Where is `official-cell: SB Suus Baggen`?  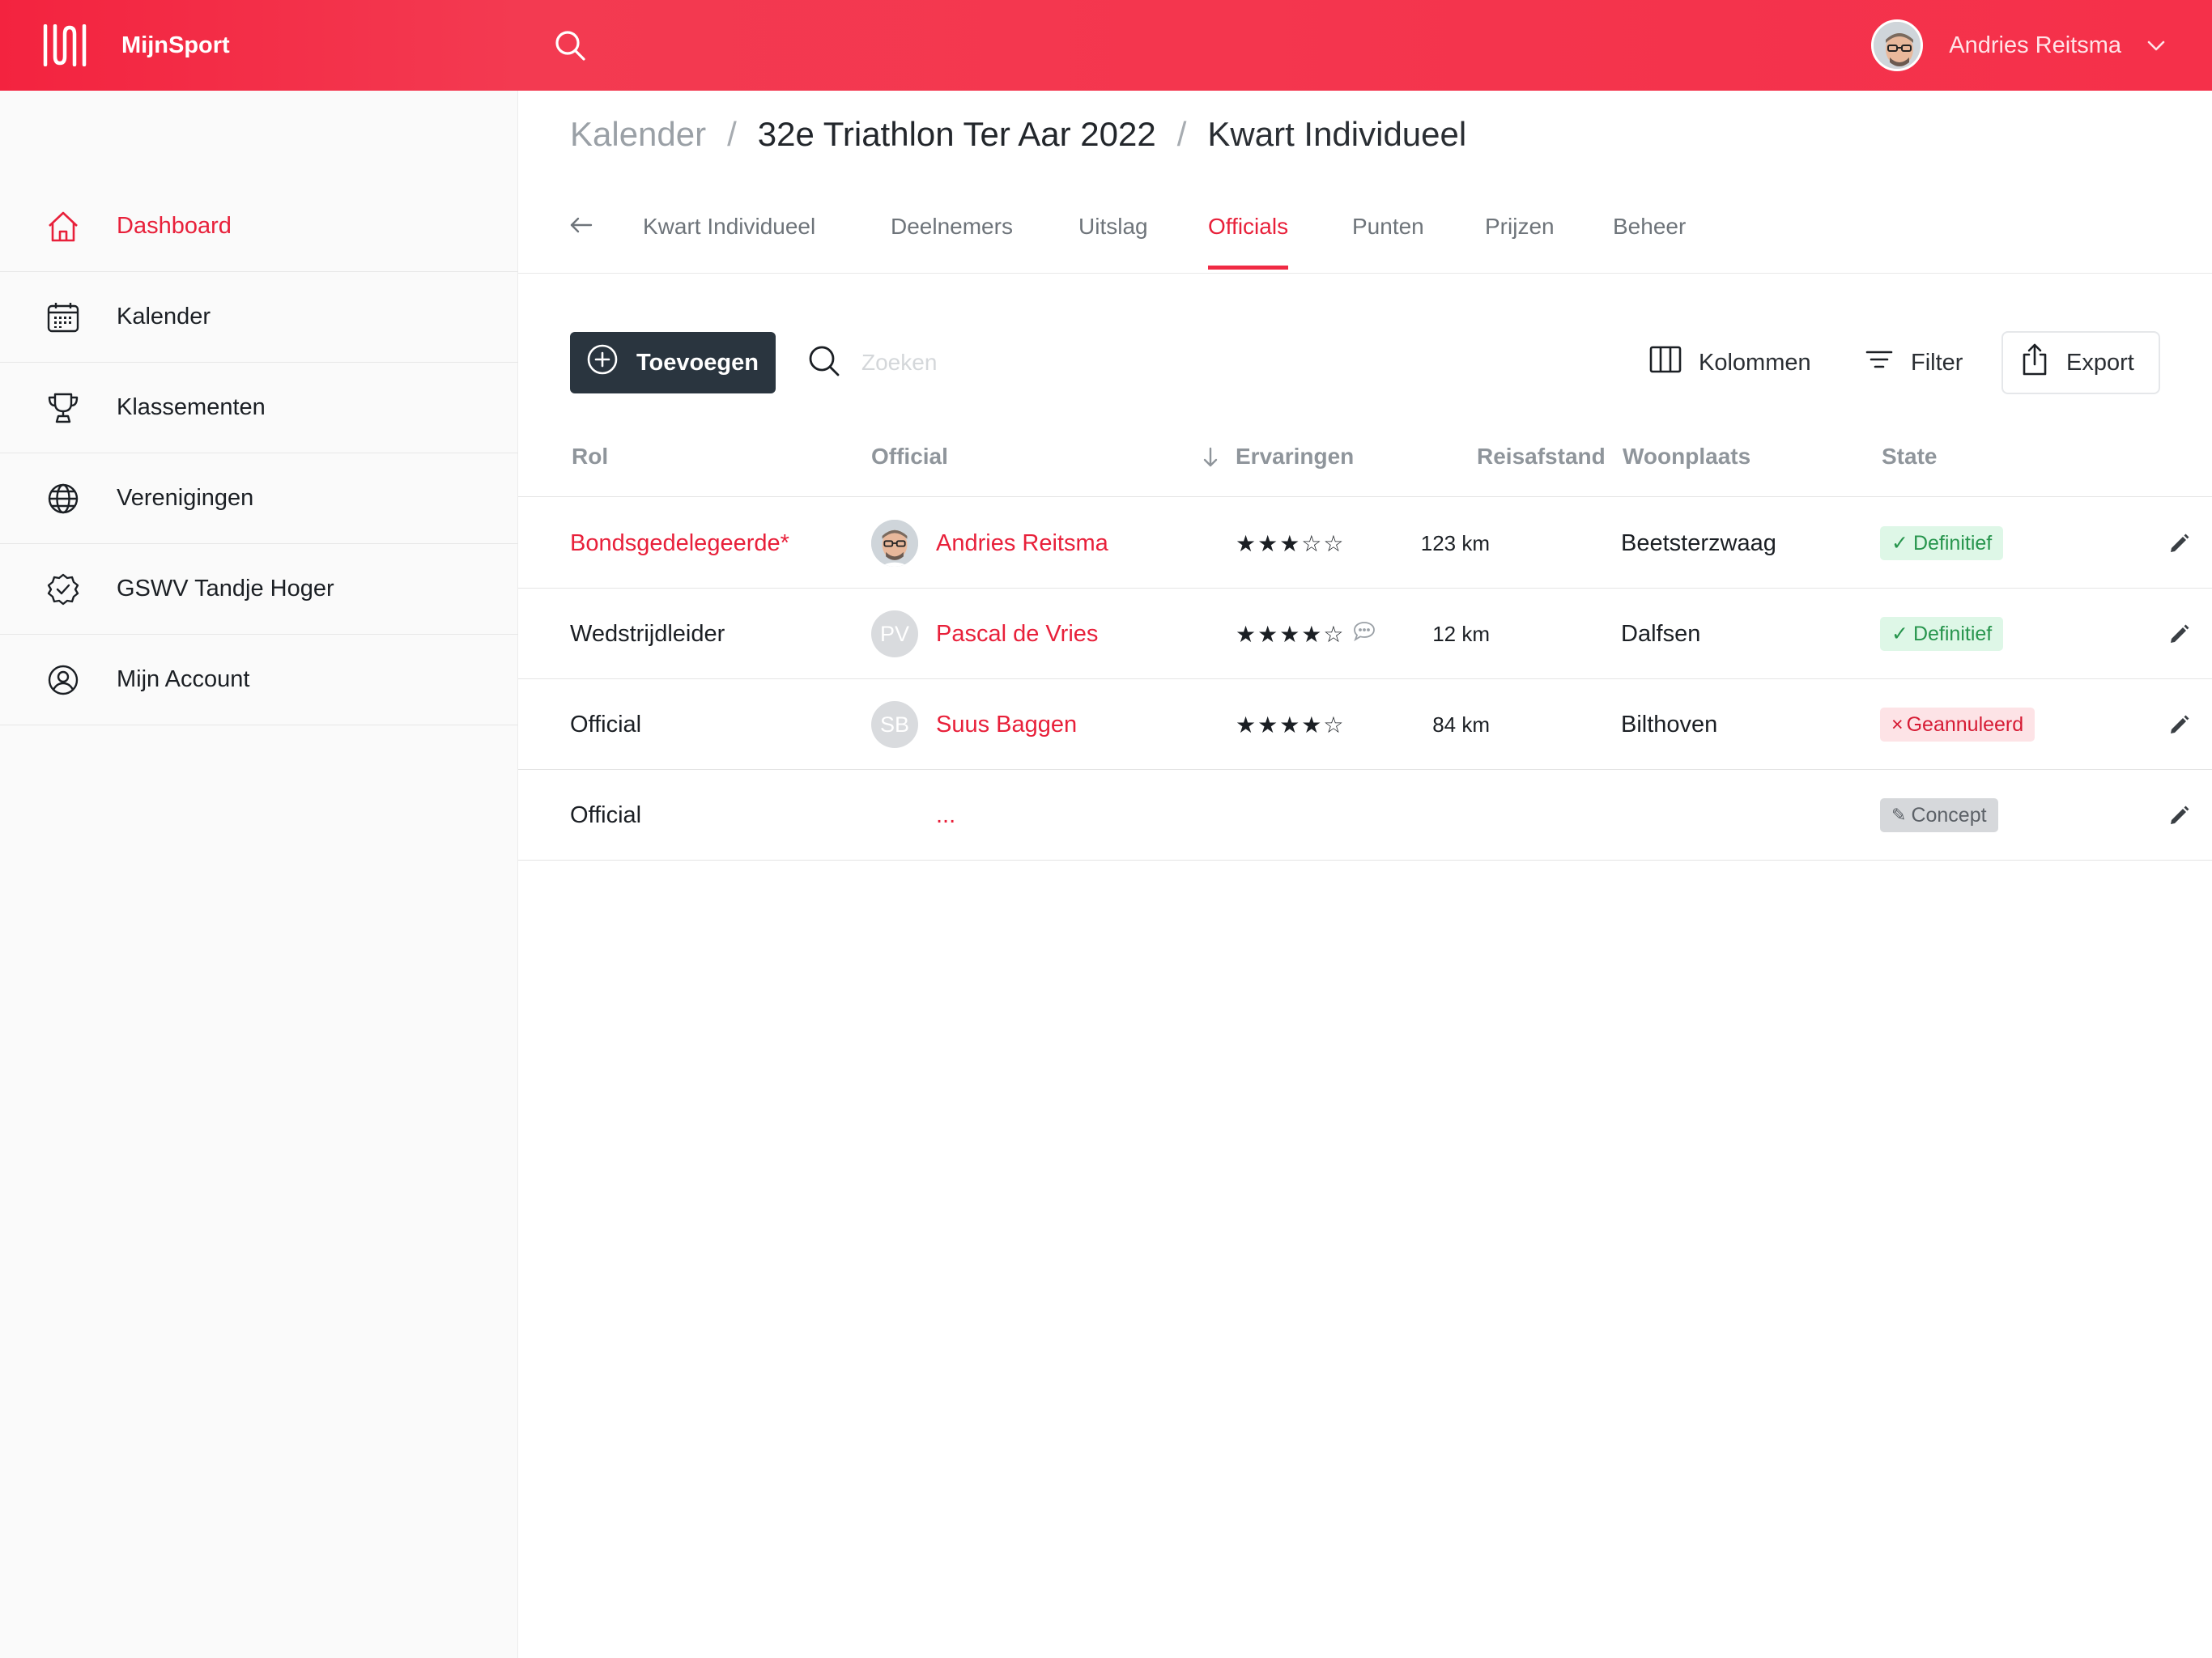 official-cell: SB Suus Baggen is located at coordinates (974, 724).